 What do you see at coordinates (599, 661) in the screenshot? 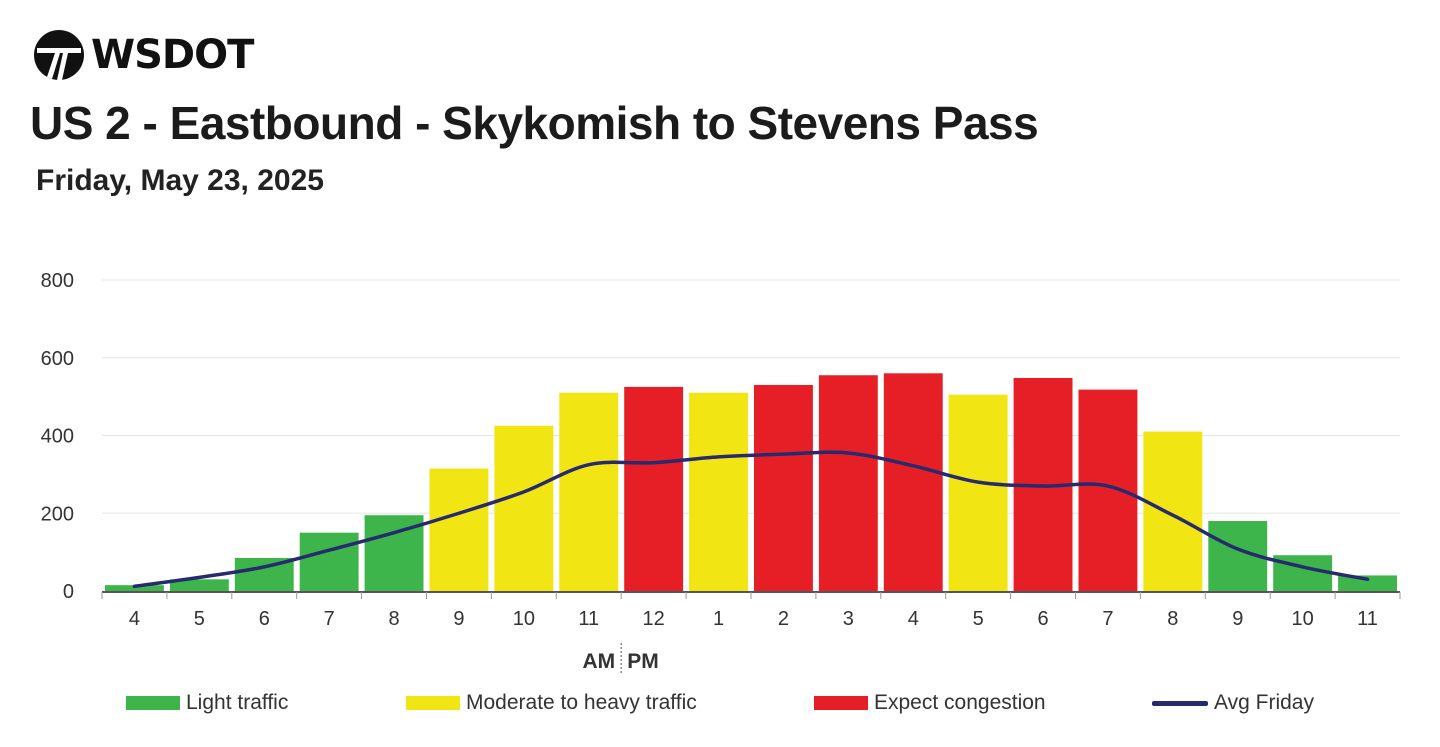
I see `am-label: AM` at bounding box center [599, 661].